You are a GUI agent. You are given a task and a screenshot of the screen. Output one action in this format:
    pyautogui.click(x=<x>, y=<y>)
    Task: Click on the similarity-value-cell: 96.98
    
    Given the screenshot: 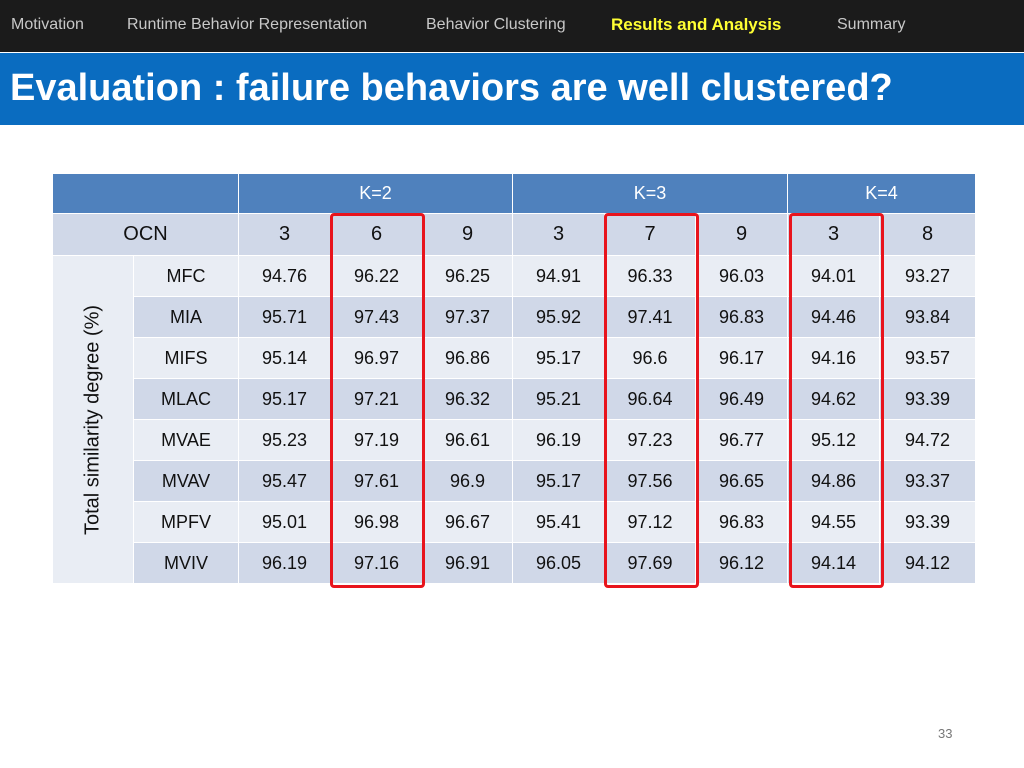 What is the action you would take?
    pyautogui.click(x=376, y=522)
    